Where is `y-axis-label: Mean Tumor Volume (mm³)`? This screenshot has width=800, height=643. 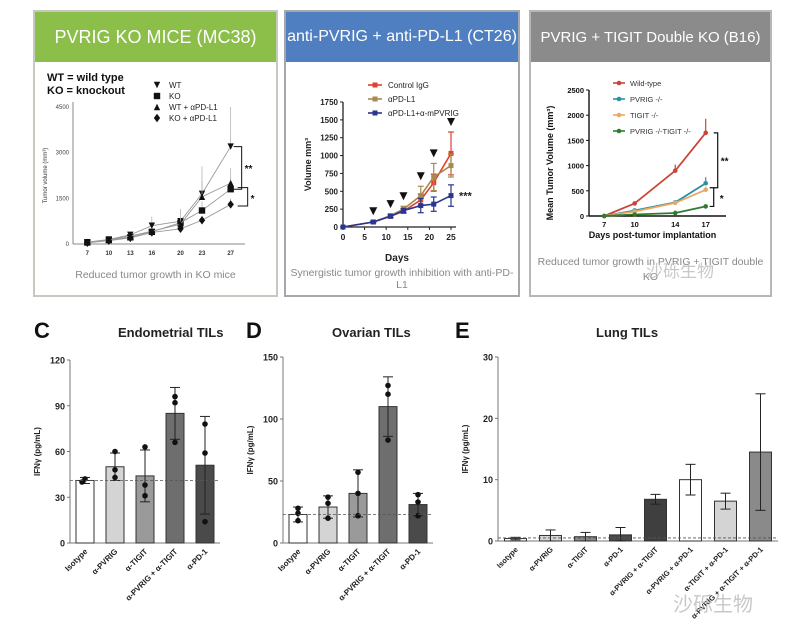 y-axis-label: Mean Tumor Volume (mm³) is located at coordinates (550, 163).